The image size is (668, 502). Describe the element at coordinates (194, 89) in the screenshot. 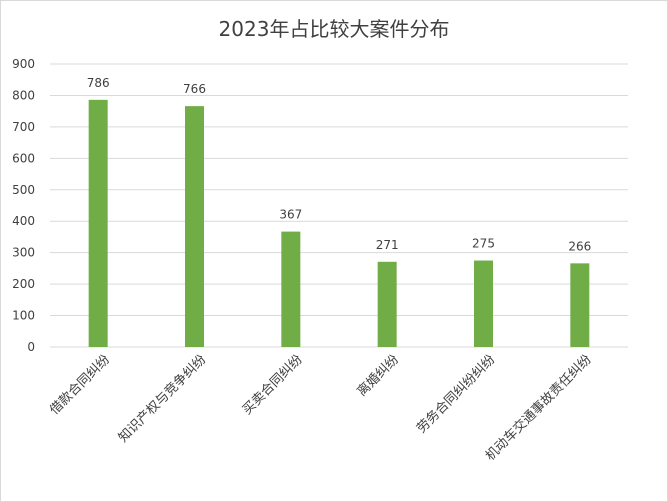

I see `data-label: 766` at that location.